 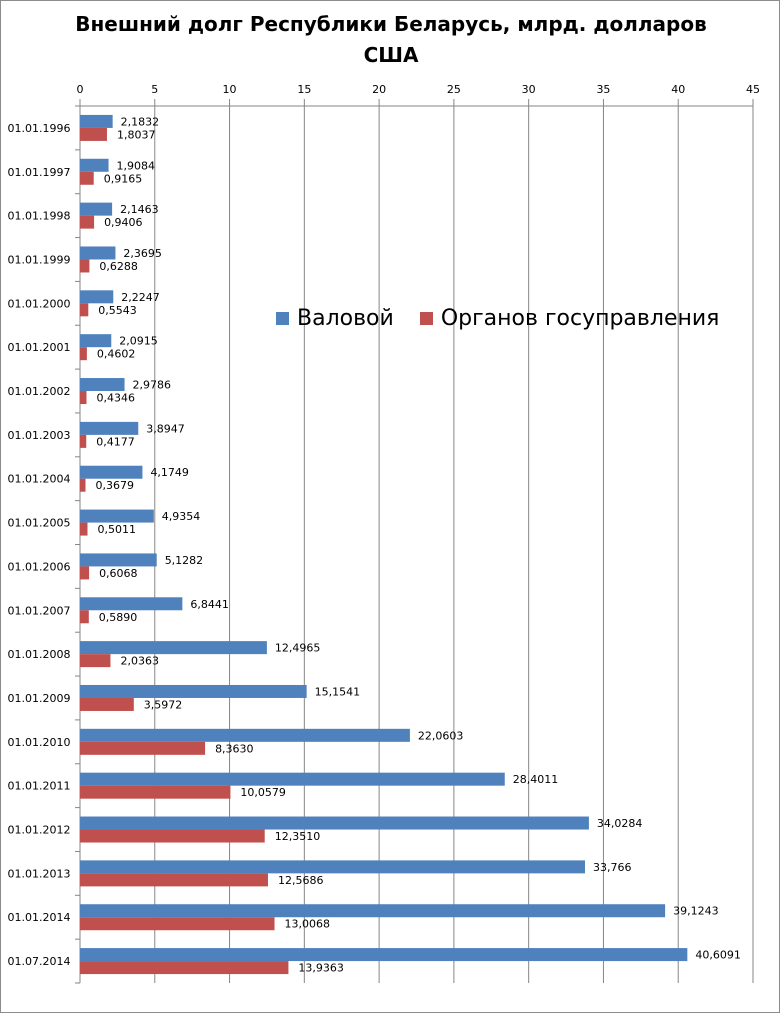 I want to click on data-label: 0,5011, so click(x=116, y=529).